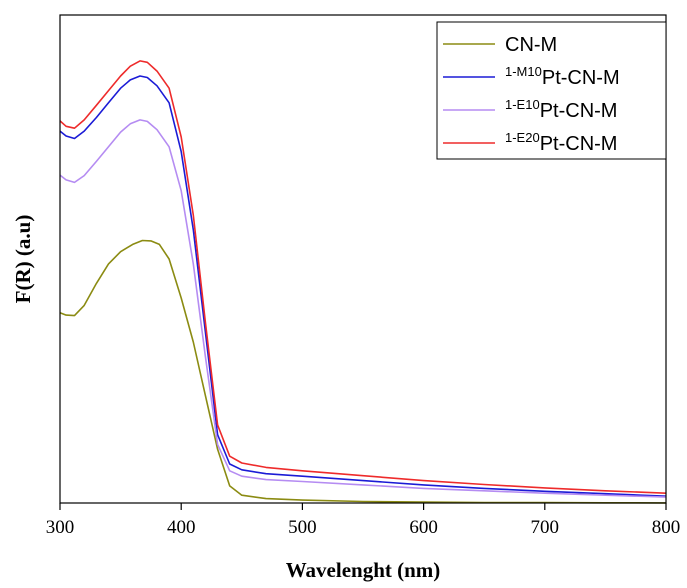  Describe the element at coordinates (302, 527) in the screenshot. I see `x-tick-label: 500` at that location.